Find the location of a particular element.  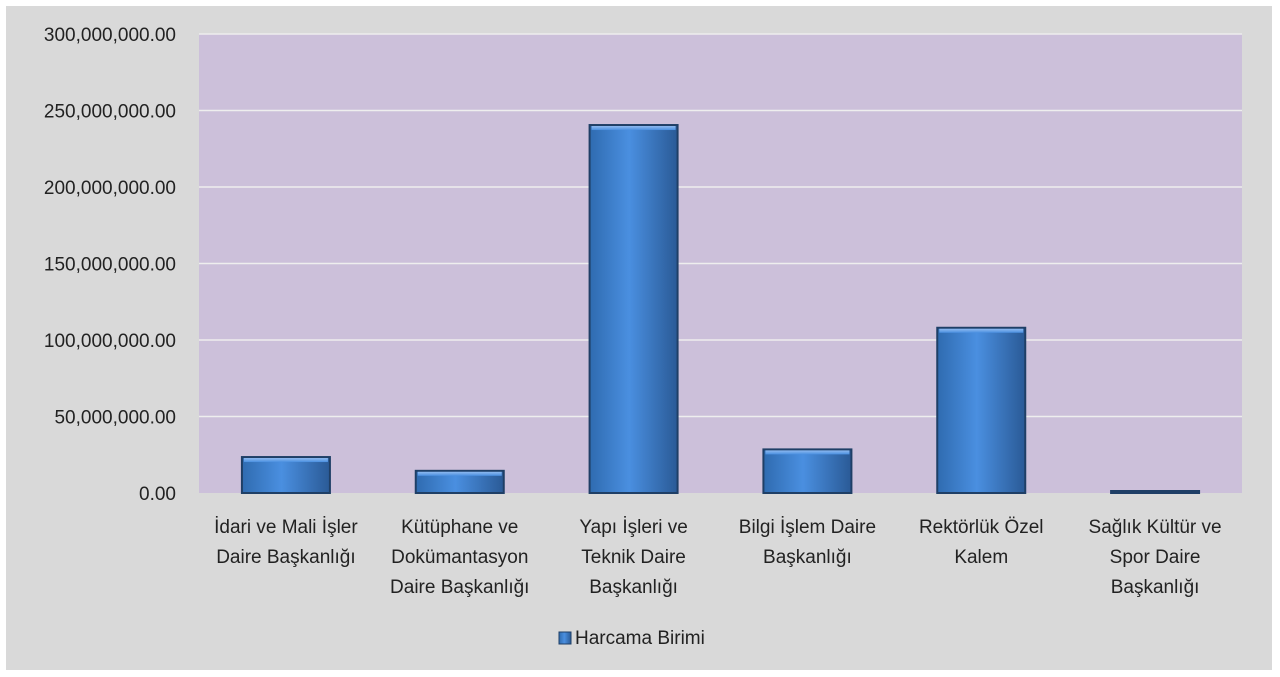

y-tick-label: 50,000,000.00 is located at coordinates (115, 418).